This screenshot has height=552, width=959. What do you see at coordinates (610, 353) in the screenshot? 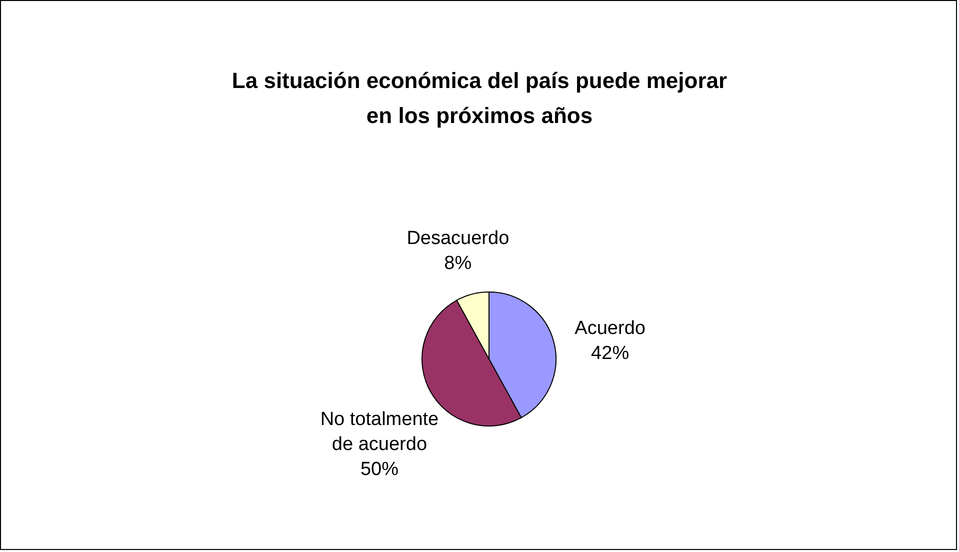
I see `data-label: 42%` at bounding box center [610, 353].